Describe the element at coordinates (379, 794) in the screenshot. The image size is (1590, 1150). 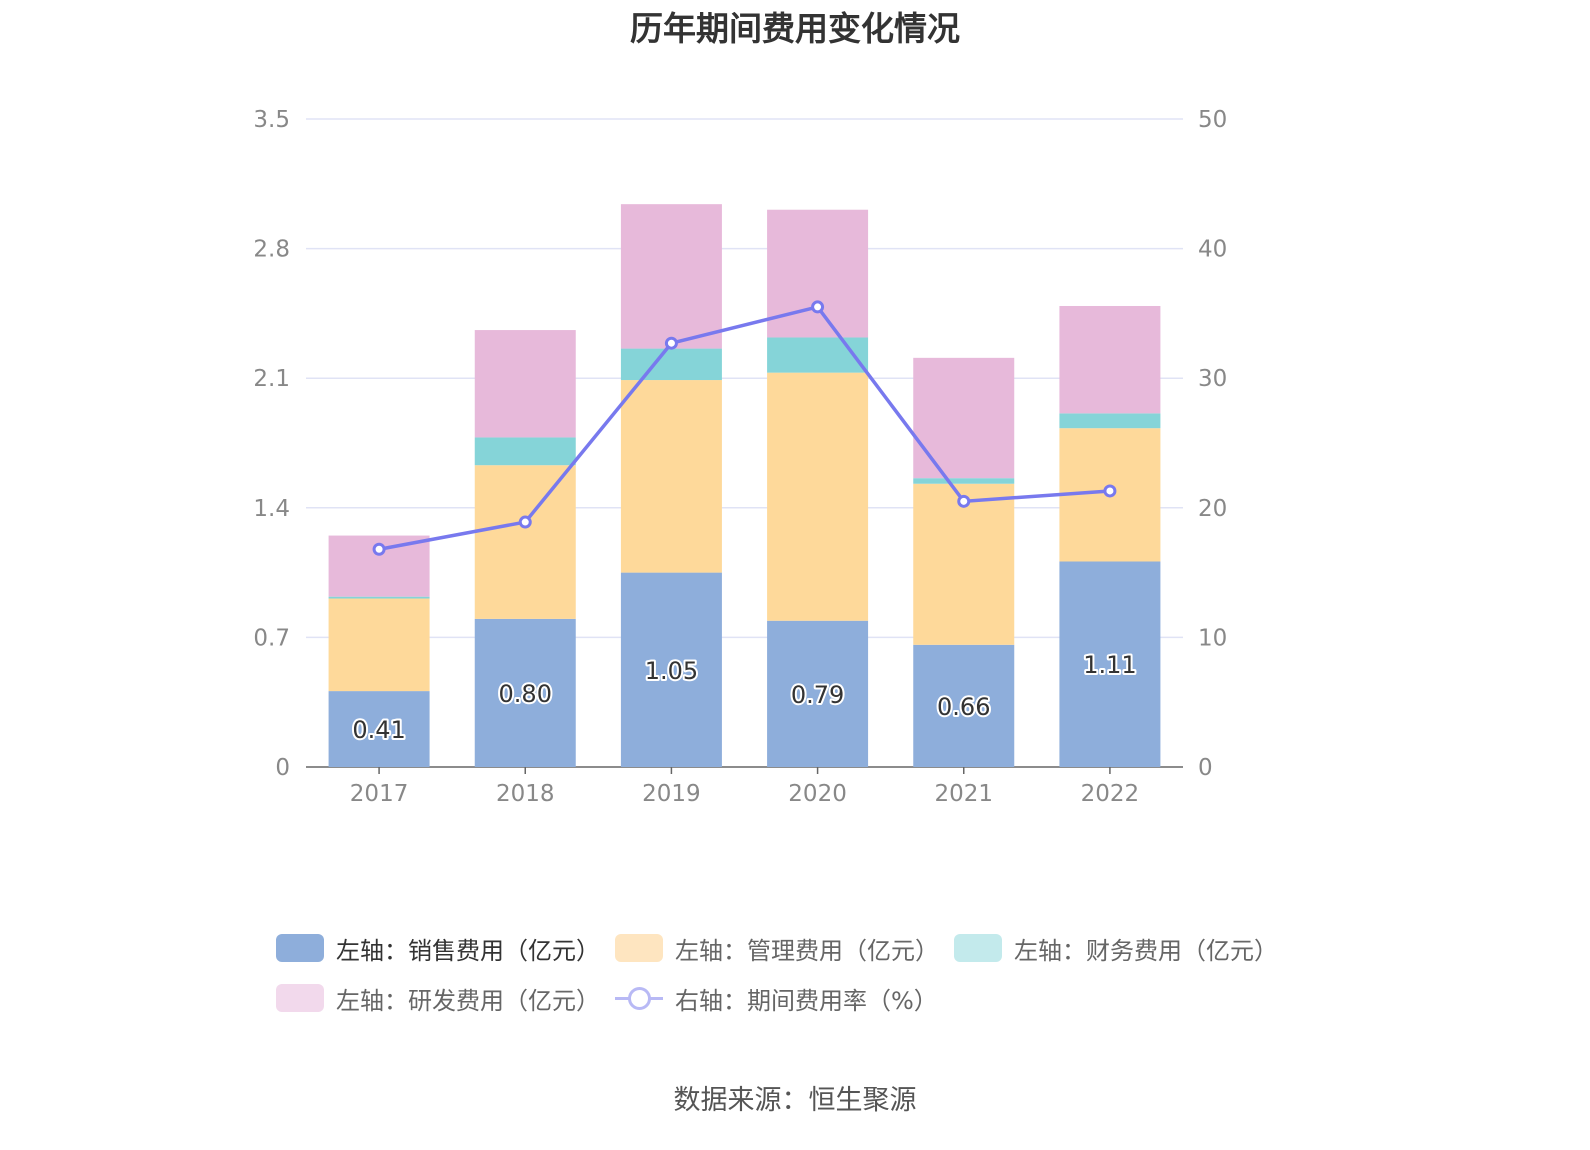
I see `x-tick-label: 2017` at that location.